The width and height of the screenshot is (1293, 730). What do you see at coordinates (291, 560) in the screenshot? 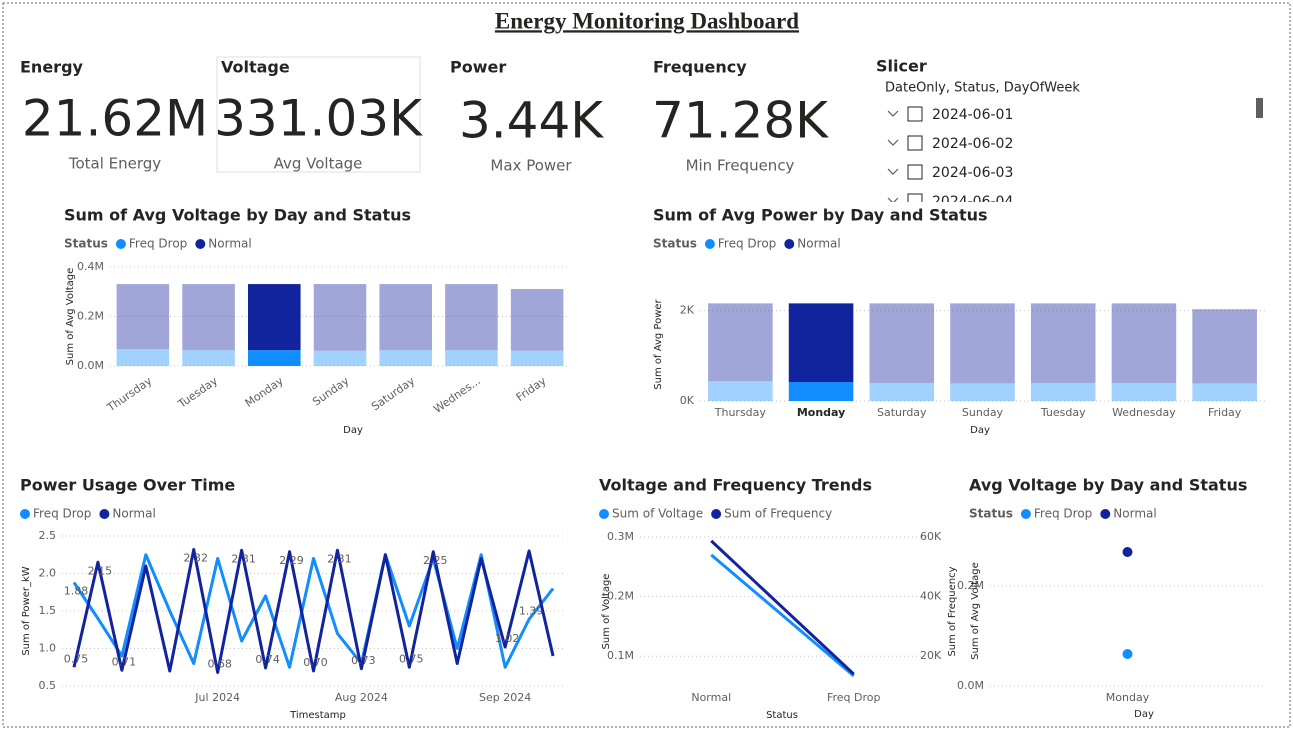
I see `data-label: 2.29` at bounding box center [291, 560].